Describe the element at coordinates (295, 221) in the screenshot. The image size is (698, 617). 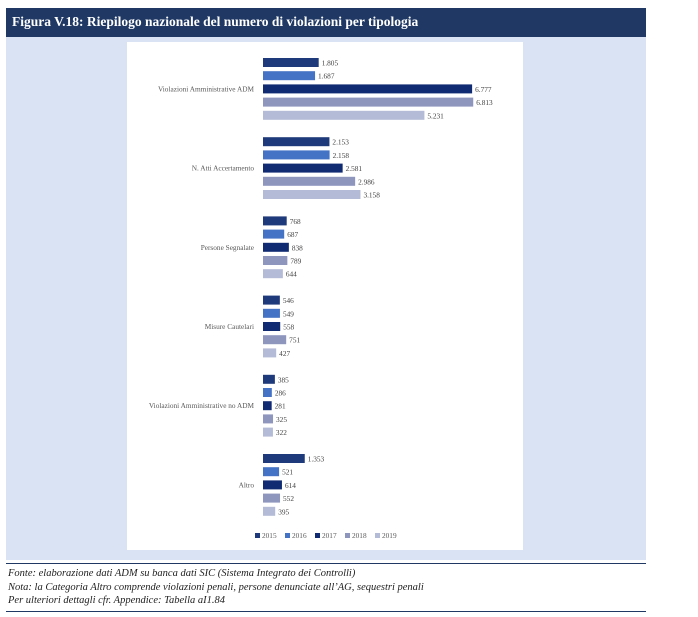
I see `value-label: 768` at that location.